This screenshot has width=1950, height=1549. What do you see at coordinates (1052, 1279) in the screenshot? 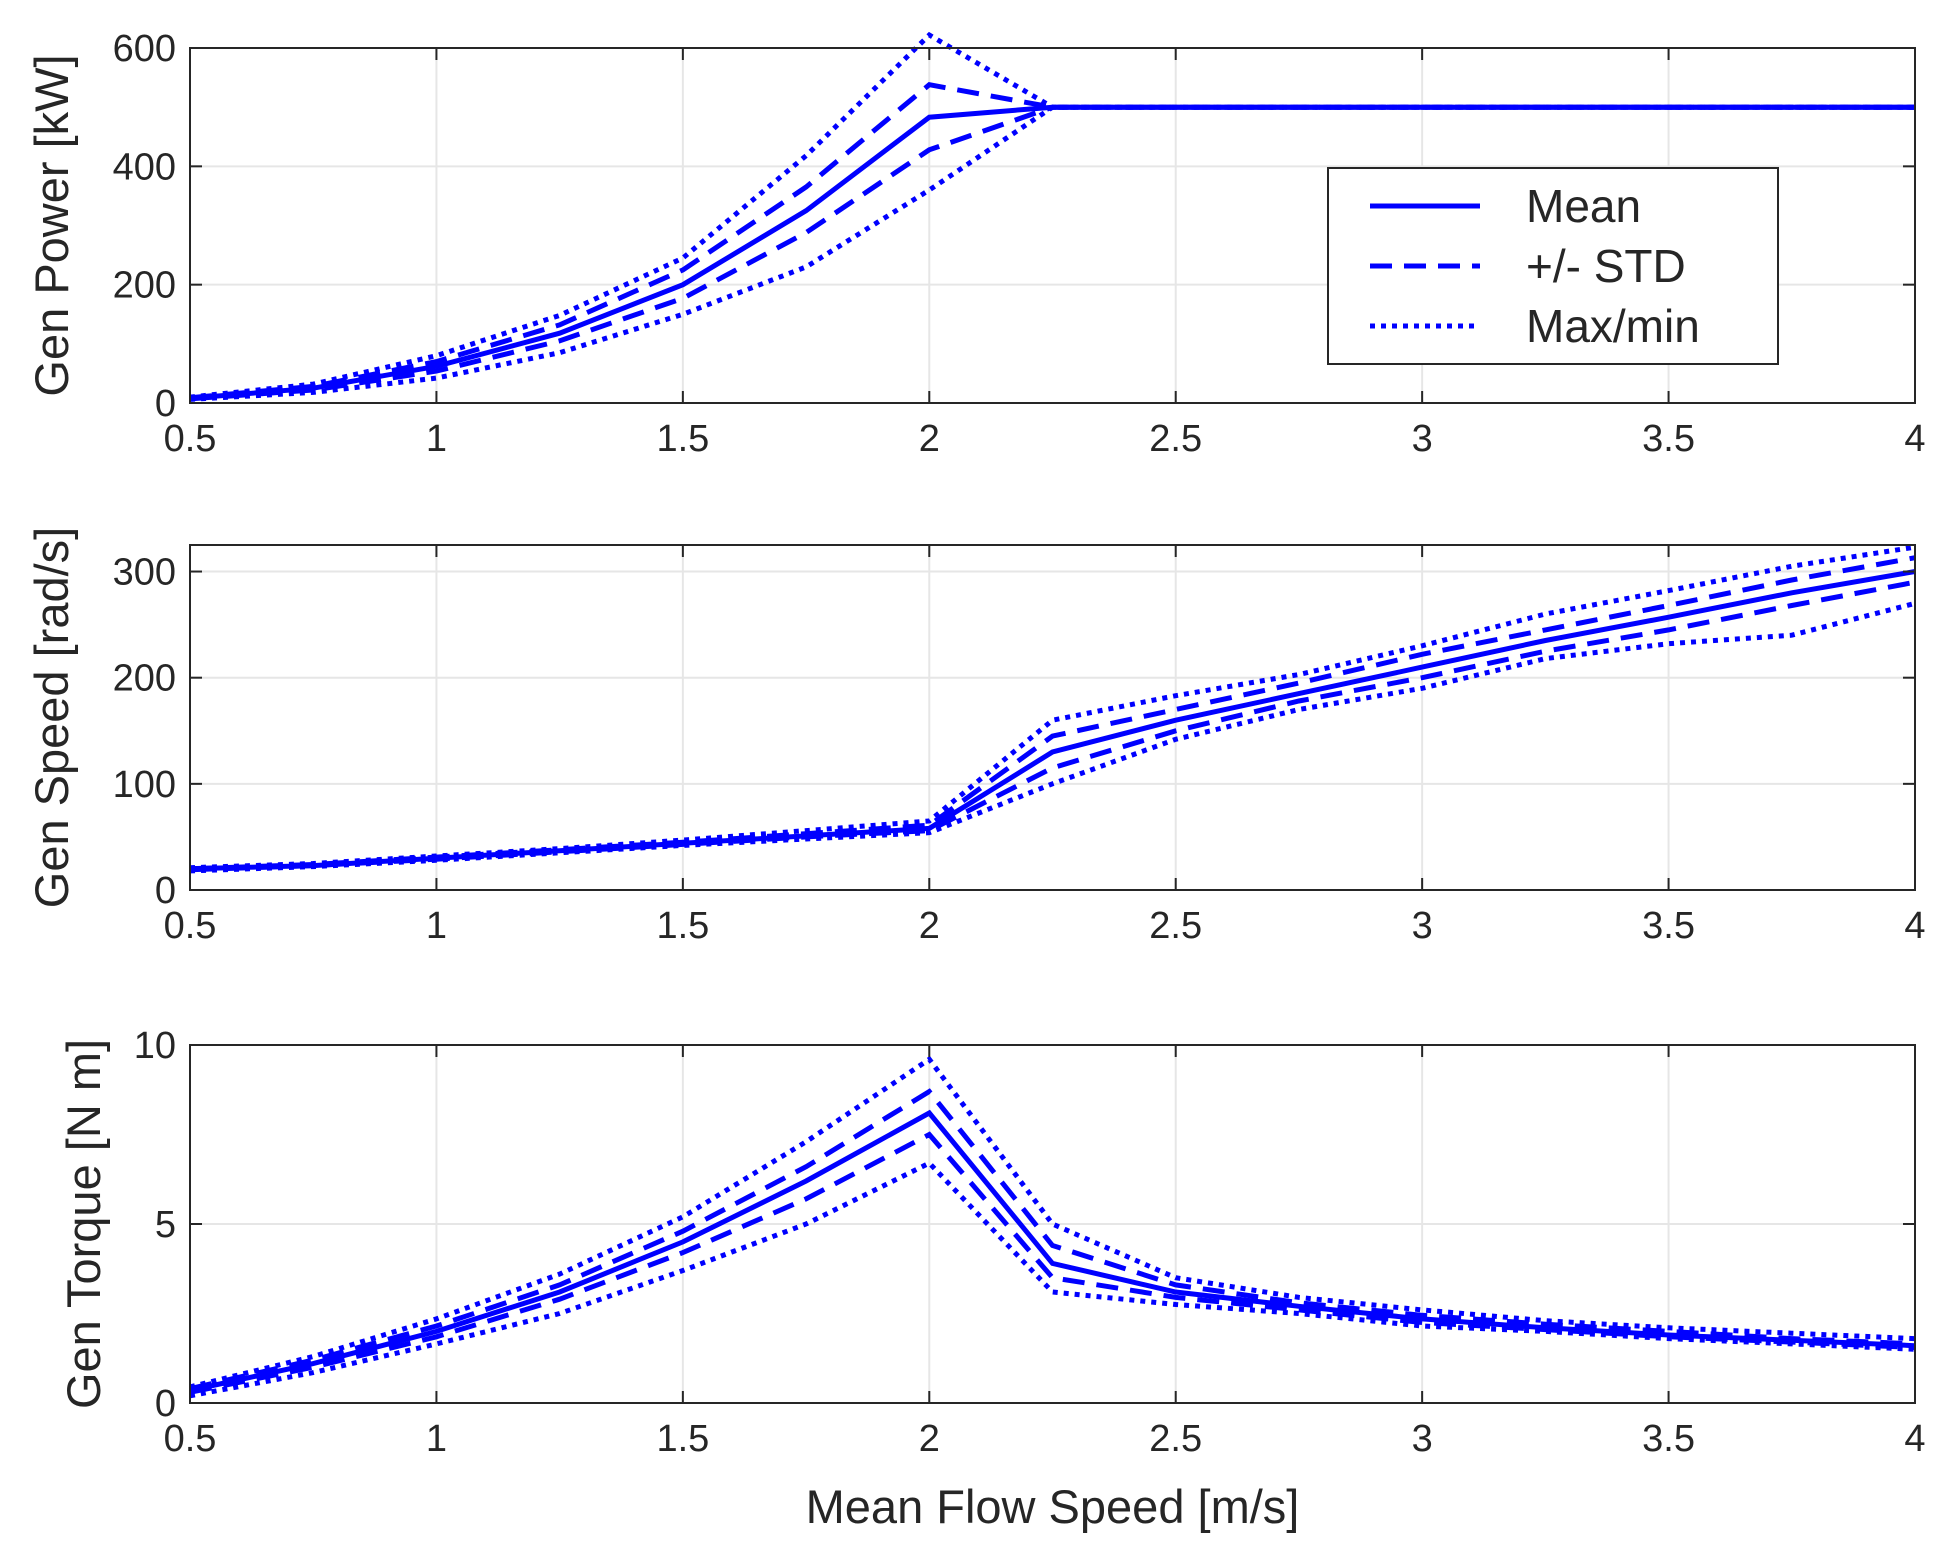
I see `series-line-dotted-lower` at bounding box center [1052, 1279].